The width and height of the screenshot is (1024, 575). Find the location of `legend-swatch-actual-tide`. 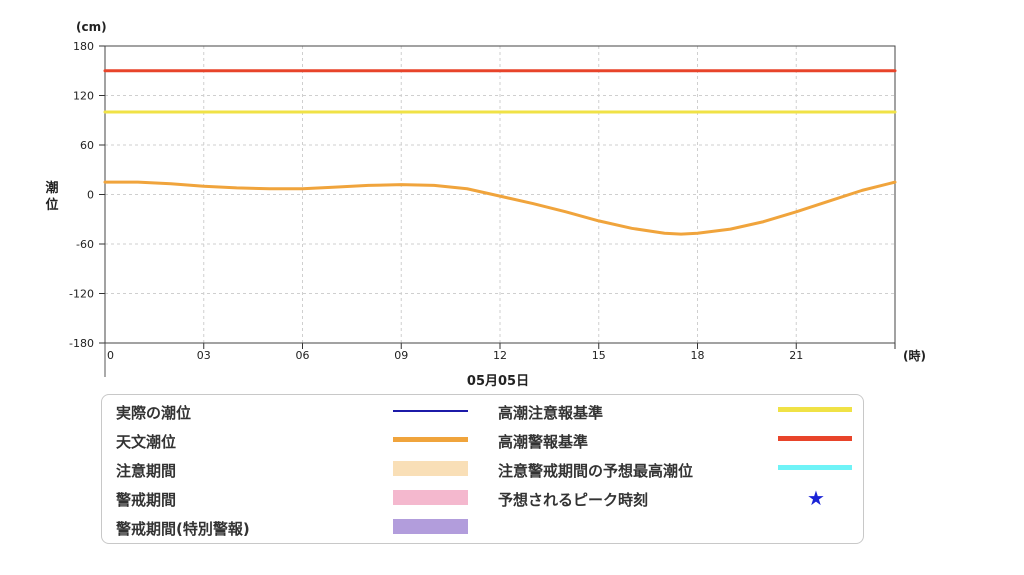

legend-swatch-actual-tide is located at coordinates (430, 411).